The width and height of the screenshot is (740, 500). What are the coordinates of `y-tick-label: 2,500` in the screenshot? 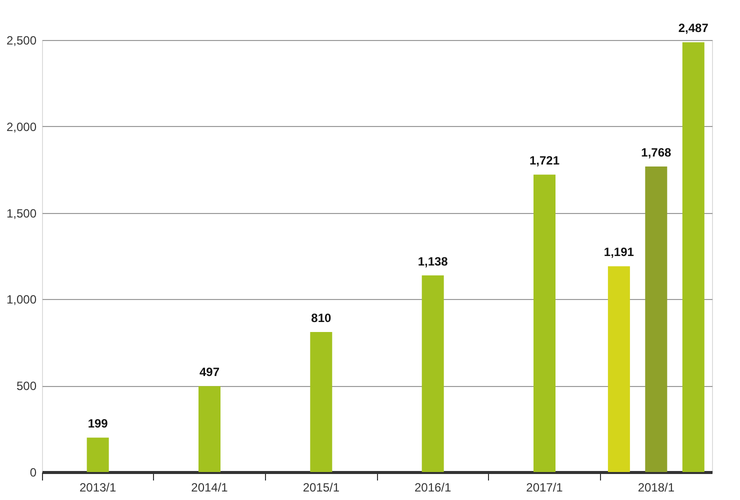 It's located at (21, 41).